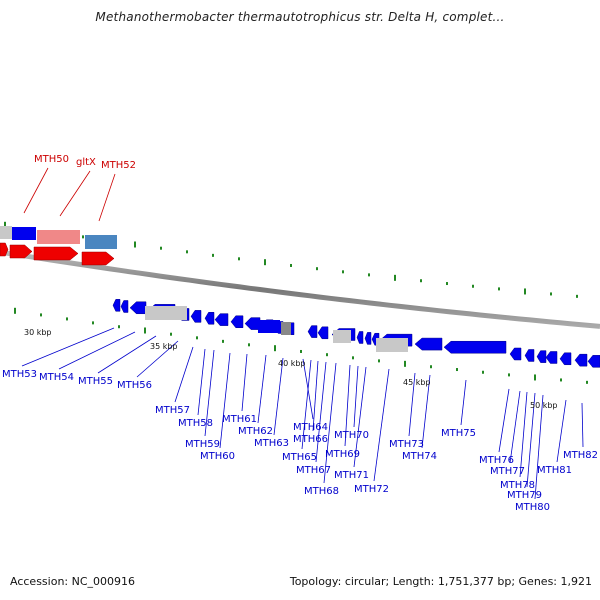  Describe the element at coordinates (342, 454) in the screenshot. I see `gene-label: MTH69` at that location.